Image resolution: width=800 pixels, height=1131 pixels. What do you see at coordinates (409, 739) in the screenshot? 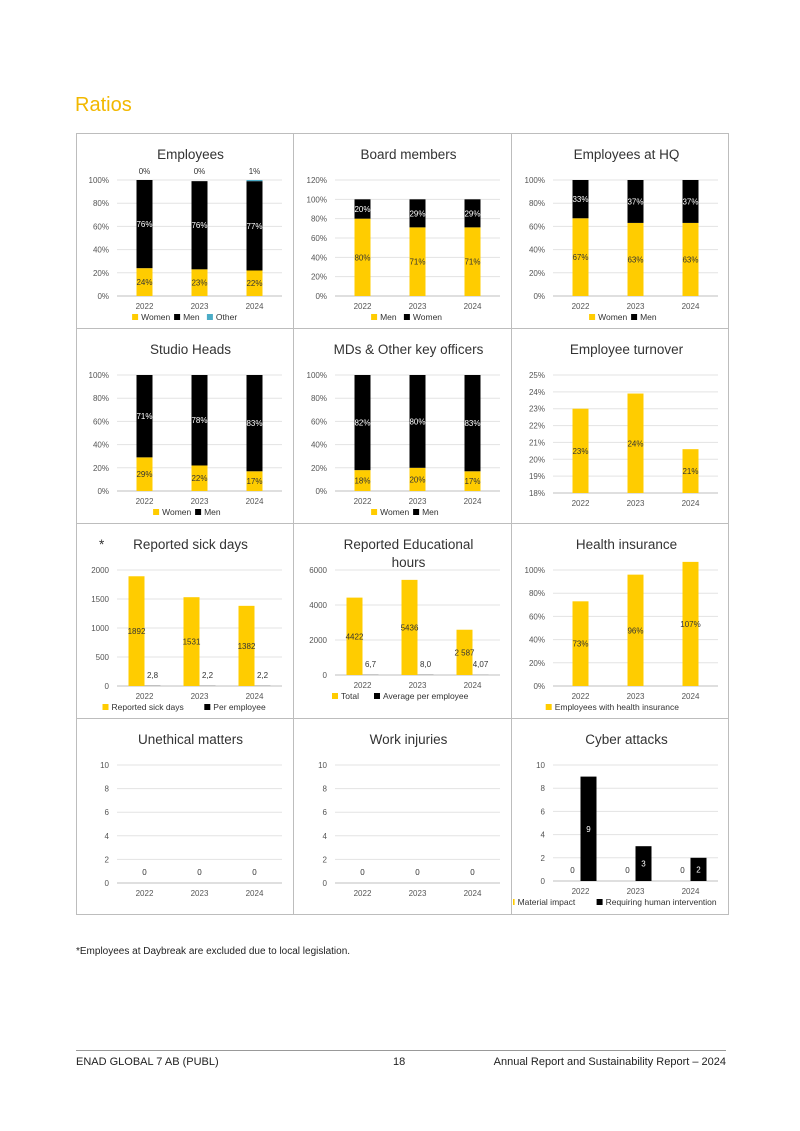
I see `chart-title: Work injuries` at bounding box center [409, 739].